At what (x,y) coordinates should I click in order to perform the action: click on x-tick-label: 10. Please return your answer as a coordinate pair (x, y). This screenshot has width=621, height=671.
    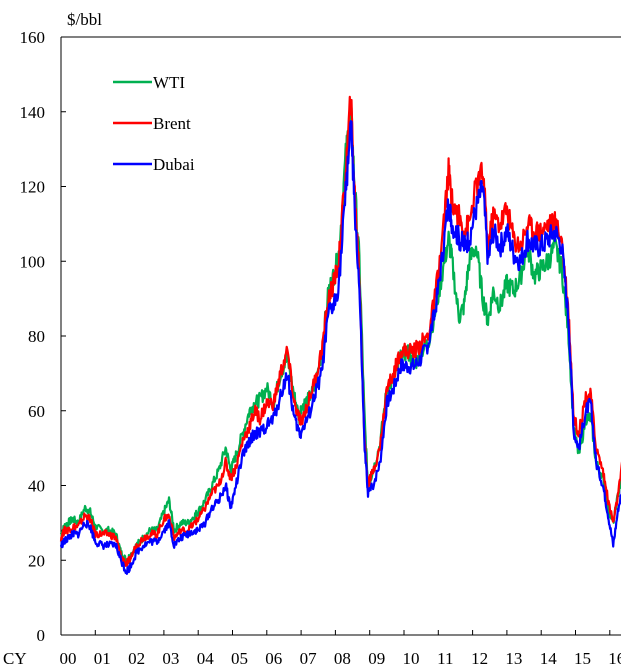
    Looking at the image, I should click on (411, 658).